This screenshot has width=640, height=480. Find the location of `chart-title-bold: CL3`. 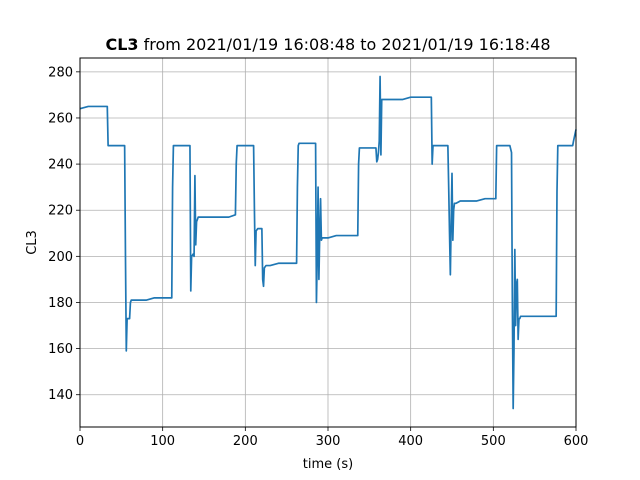

chart-title-bold: CL3 is located at coordinates (121, 44).